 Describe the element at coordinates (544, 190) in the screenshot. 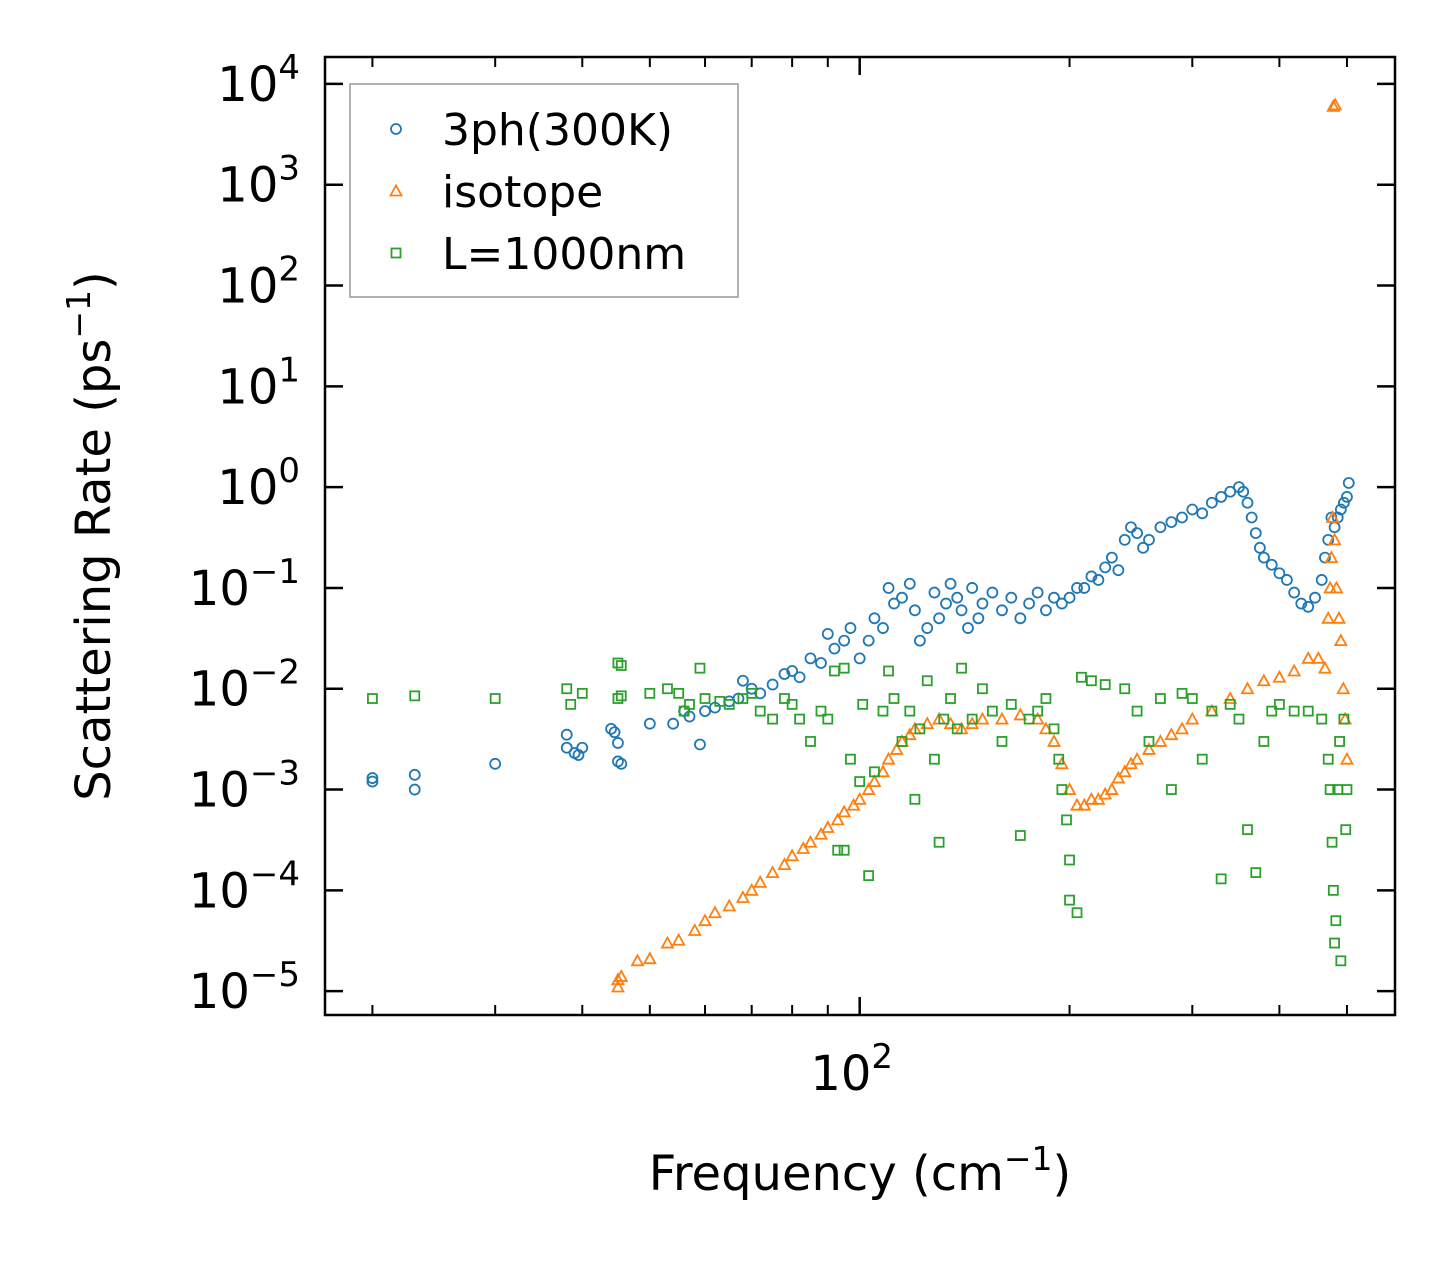

I see `legend-box` at that location.